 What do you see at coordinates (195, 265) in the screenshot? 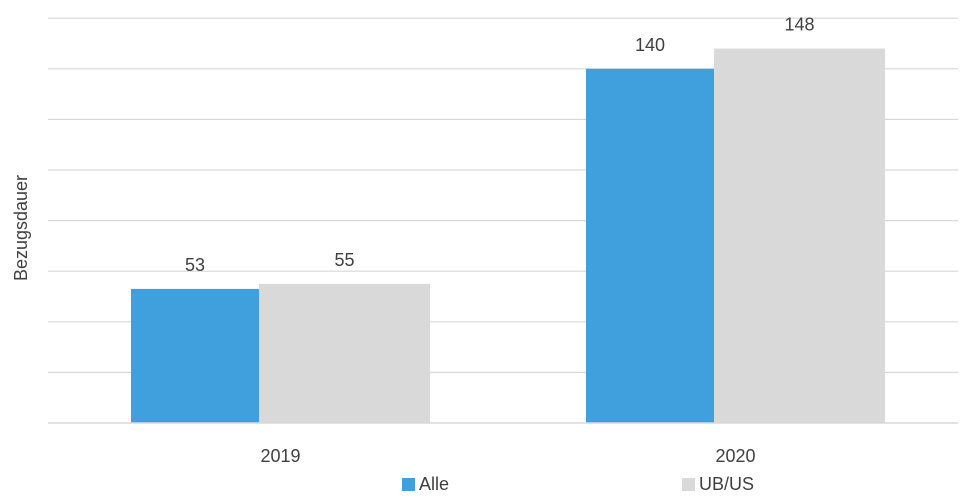
I see `data-label-alle-2019: 53` at bounding box center [195, 265].